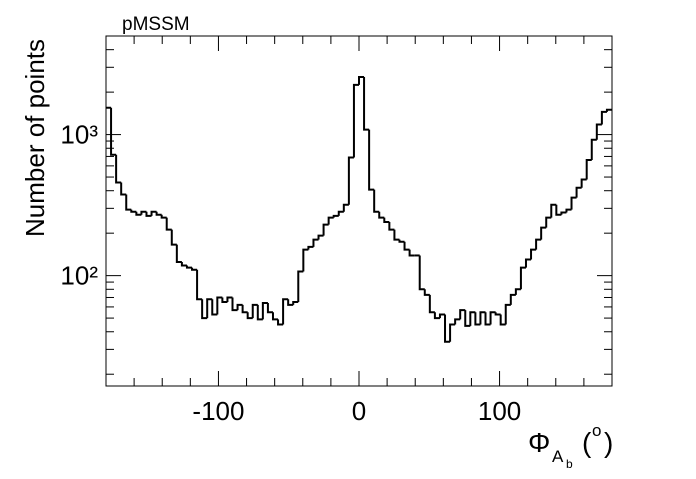 The width and height of the screenshot is (696, 479). I want to click on x-label-sub: A, so click(558, 456).